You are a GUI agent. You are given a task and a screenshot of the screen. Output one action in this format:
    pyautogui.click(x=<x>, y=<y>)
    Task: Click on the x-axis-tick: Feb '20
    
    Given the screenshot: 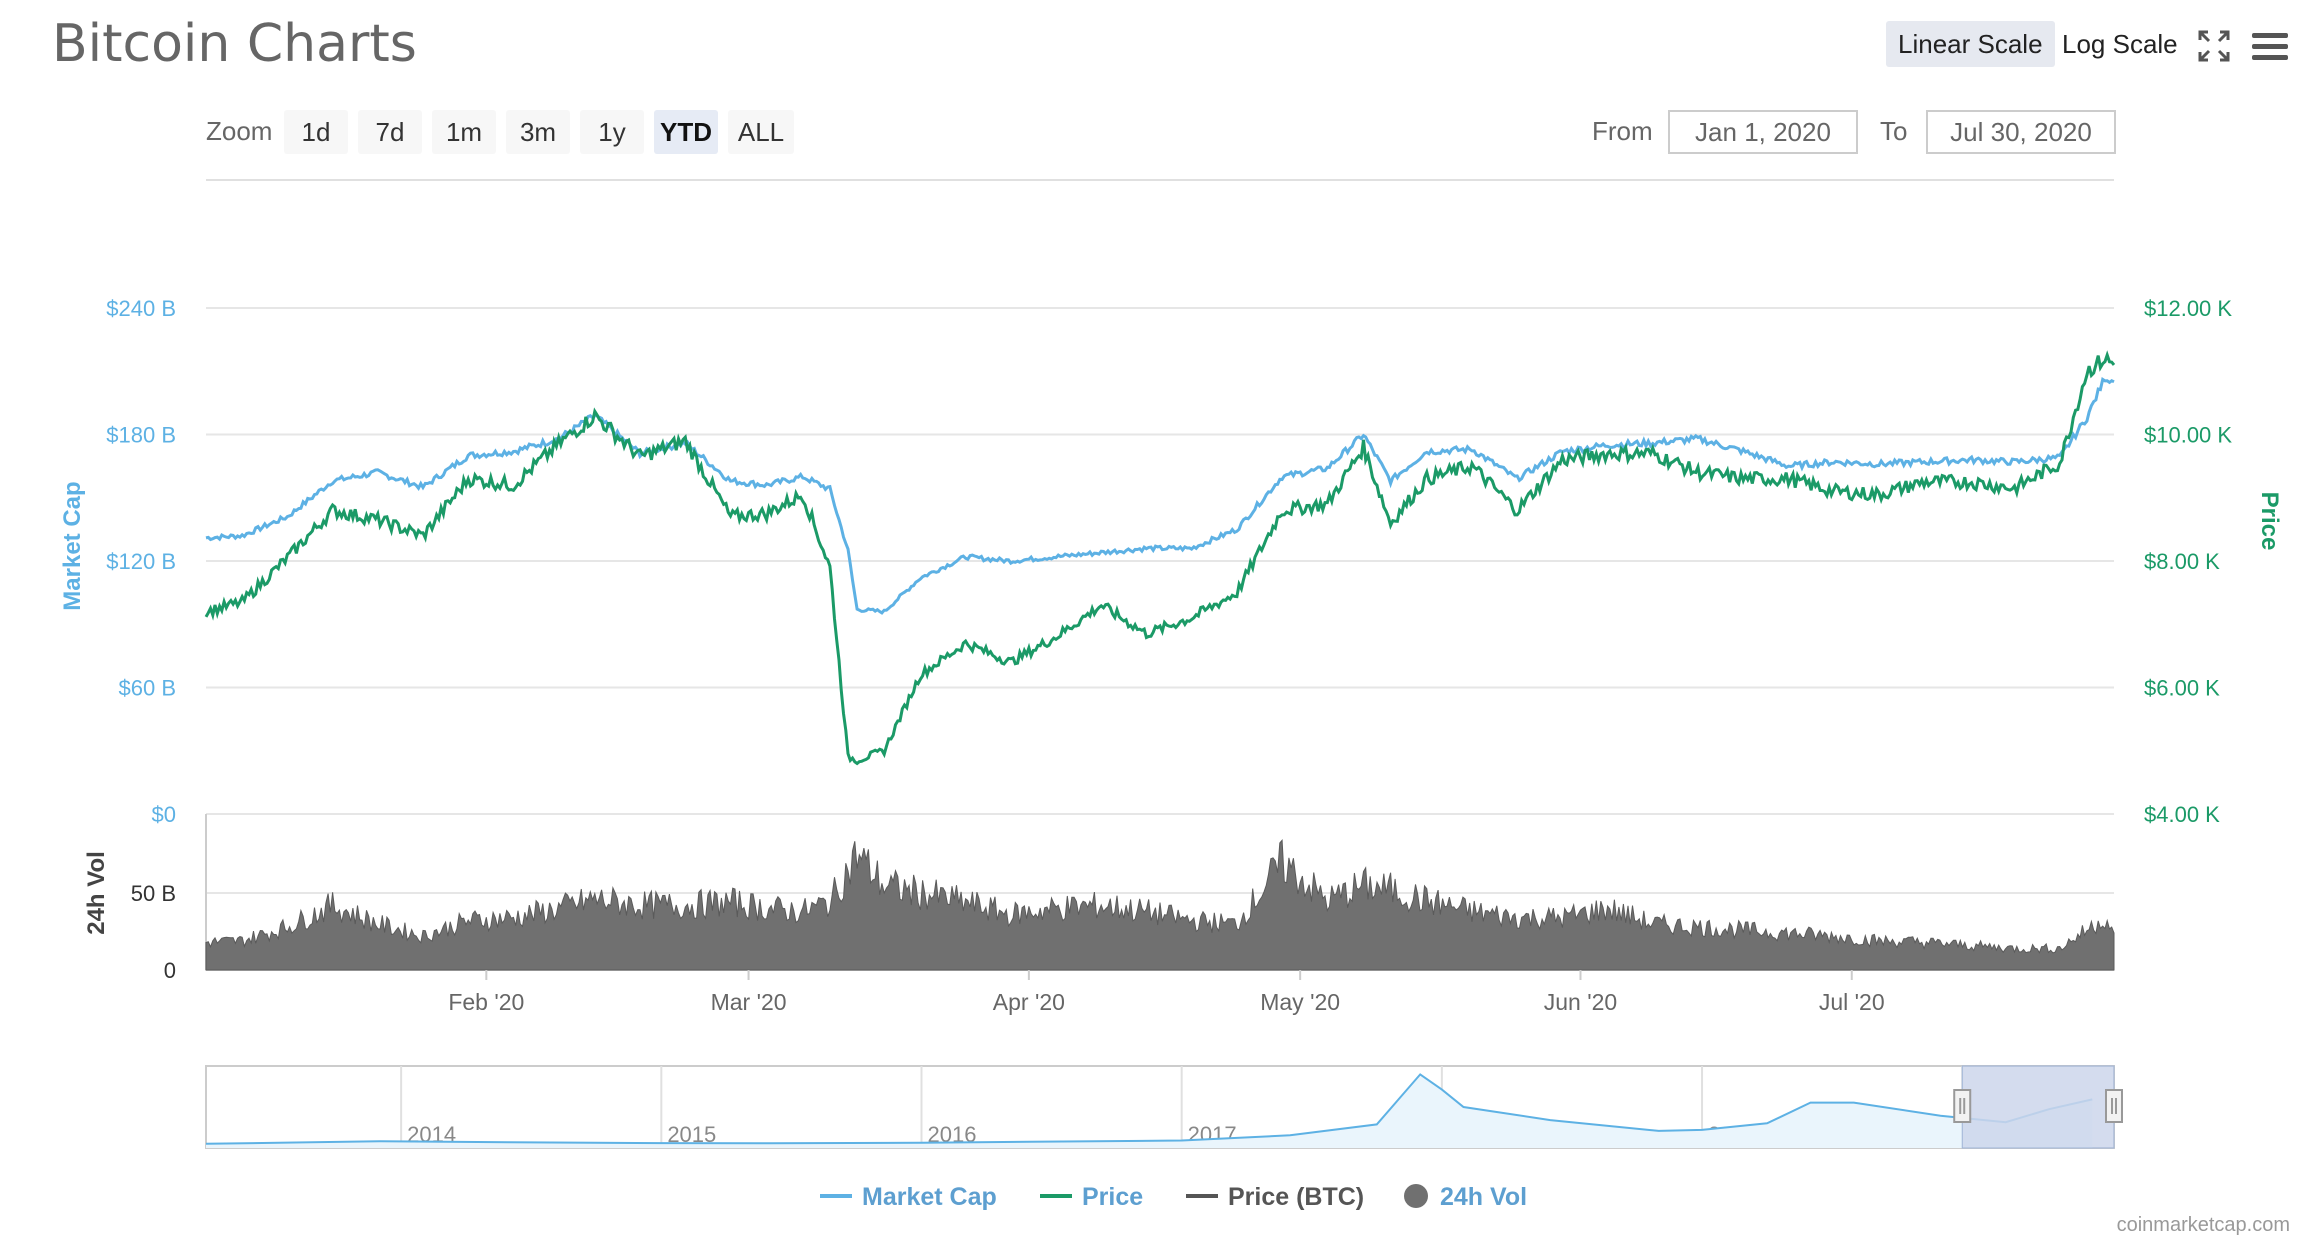 What is the action you would take?
    pyautogui.click(x=486, y=1002)
    